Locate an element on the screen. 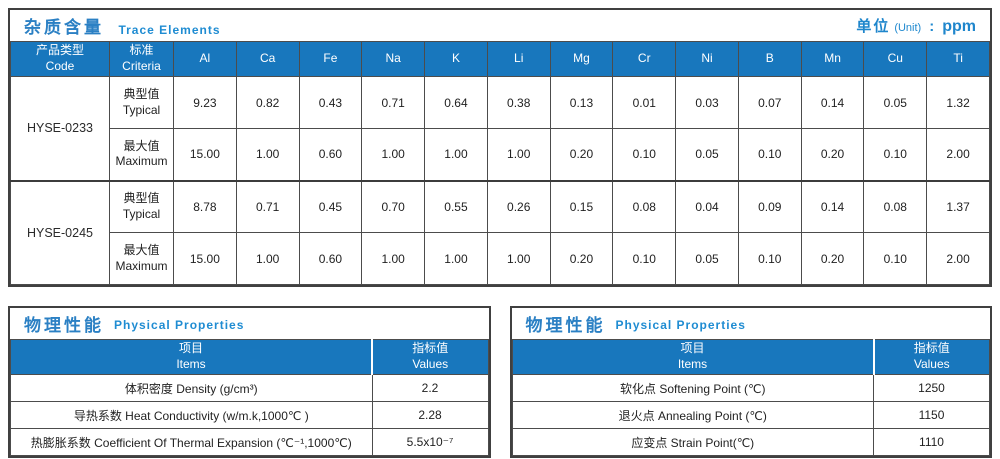 This screenshot has width=1000, height=459. value-cell: 5.5x10⁻⁷ is located at coordinates (430, 442).